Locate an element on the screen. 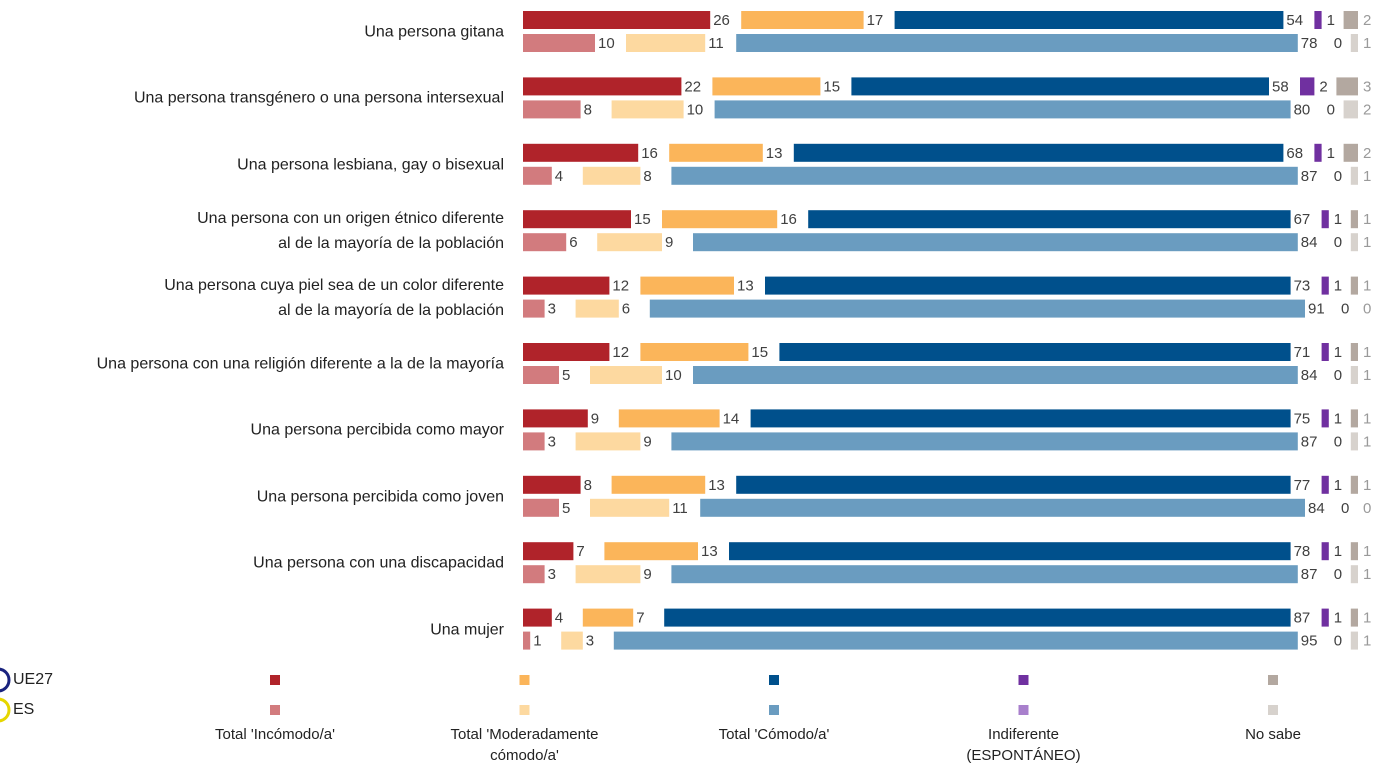 This screenshot has width=1379, height=766. value-label: 9 is located at coordinates (669, 242).